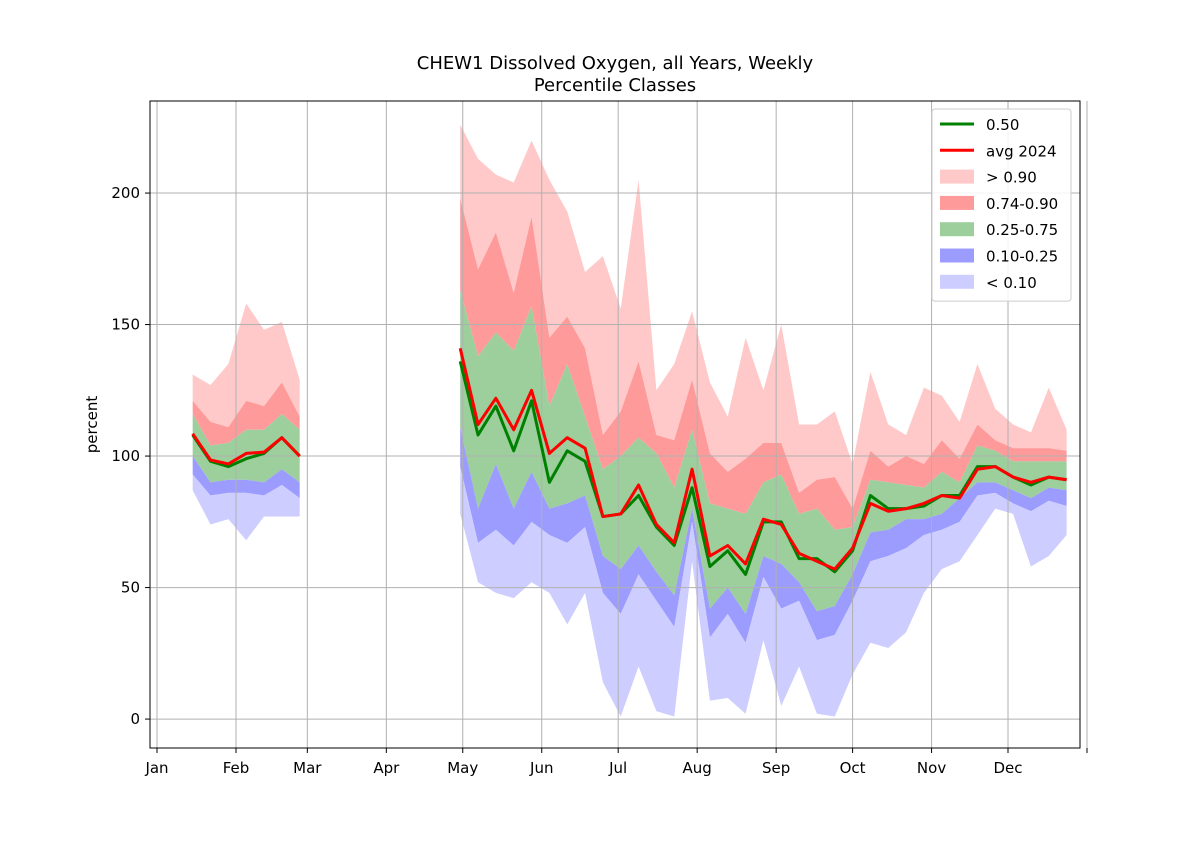 This screenshot has width=1200, height=844. Describe the element at coordinates (1007, 768) in the screenshot. I see `x-tick-label: Dec` at that location.